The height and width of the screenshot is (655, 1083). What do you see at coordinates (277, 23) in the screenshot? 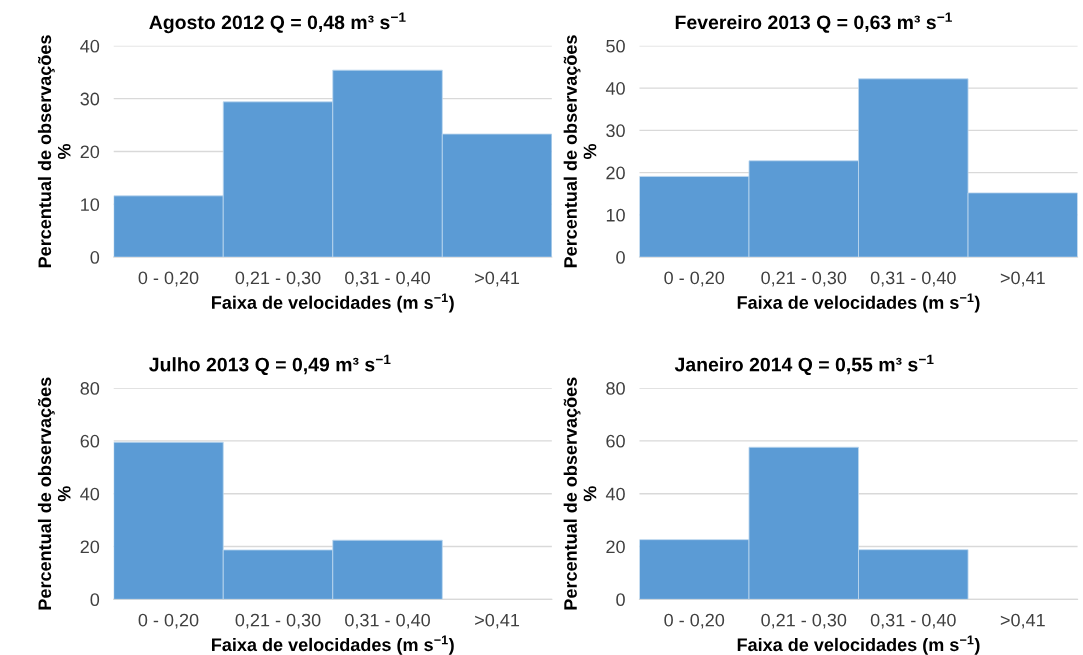
I see `chart-title: Agosto 2012 Q = 0,48 m³ s$^{−1}$` at bounding box center [277, 23].